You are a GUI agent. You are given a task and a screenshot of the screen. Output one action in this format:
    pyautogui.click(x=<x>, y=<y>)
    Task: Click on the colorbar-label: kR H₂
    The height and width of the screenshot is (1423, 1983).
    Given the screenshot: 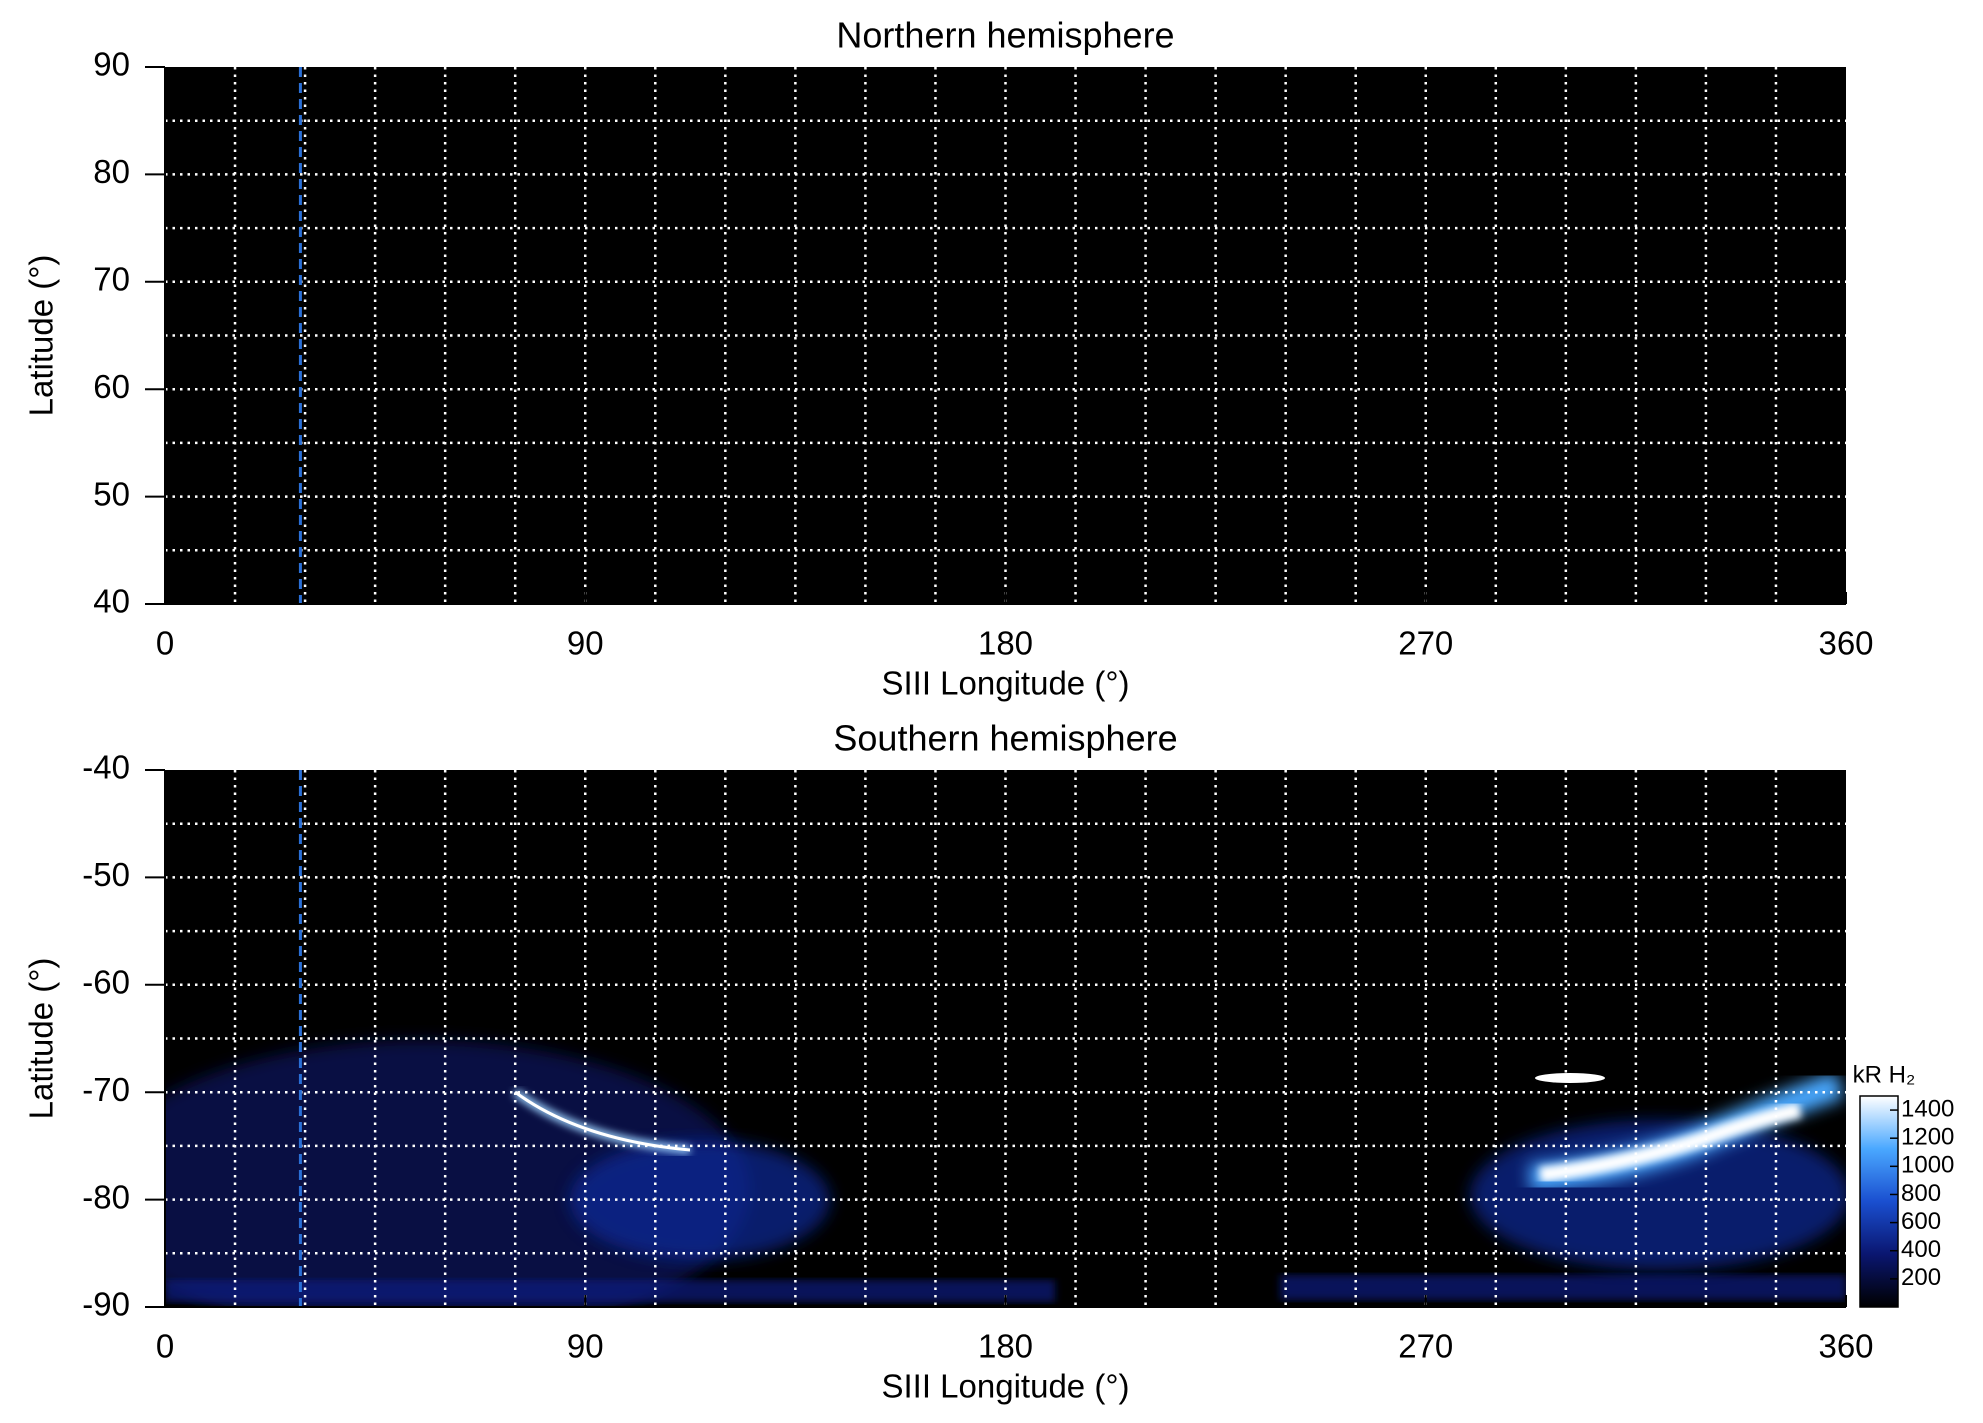 What is the action you would take?
    pyautogui.click(x=1884, y=1074)
    